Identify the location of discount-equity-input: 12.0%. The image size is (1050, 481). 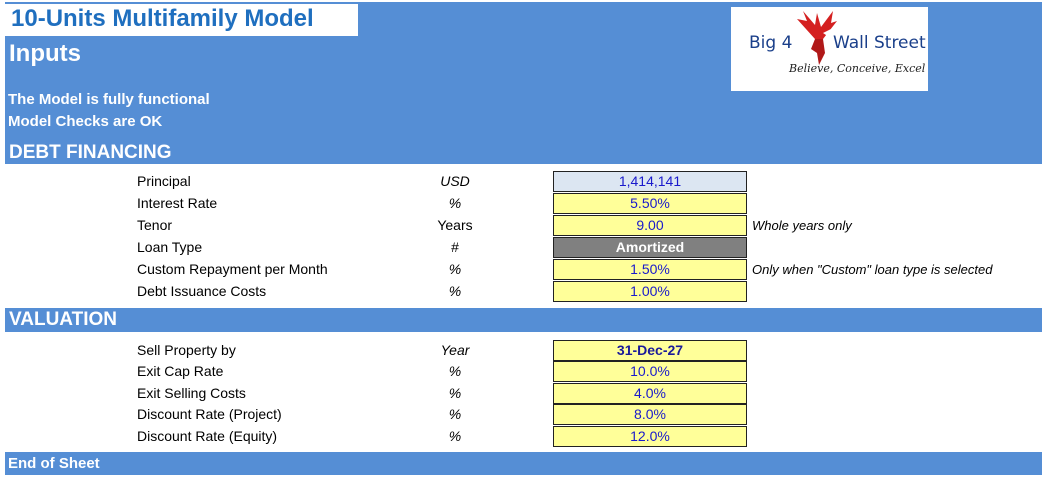
(650, 436).